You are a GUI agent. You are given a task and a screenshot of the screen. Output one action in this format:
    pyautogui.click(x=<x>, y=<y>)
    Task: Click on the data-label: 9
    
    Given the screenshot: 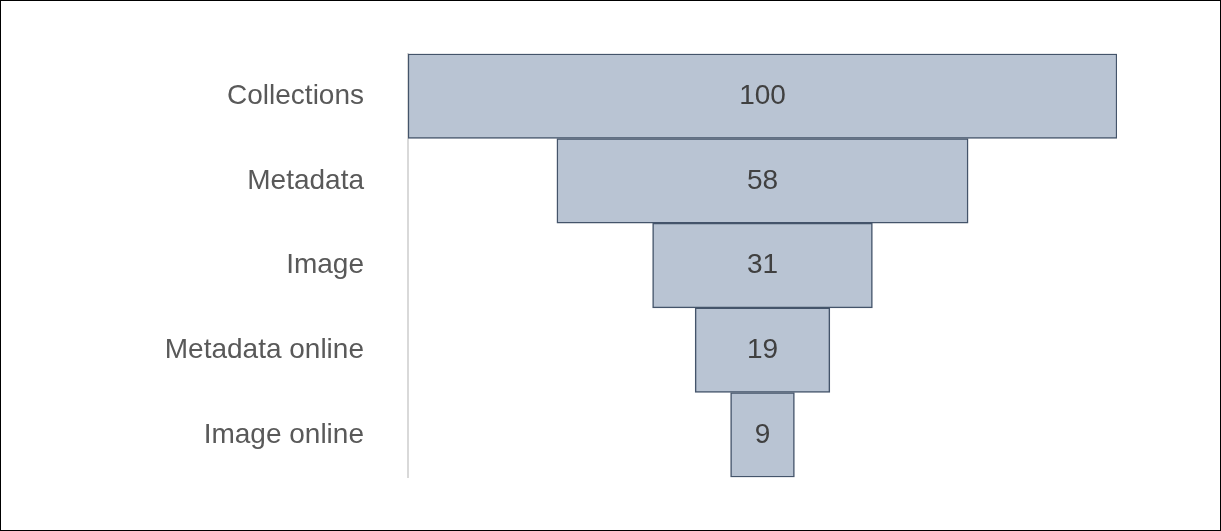 What is the action you would take?
    pyautogui.click(x=762, y=433)
    